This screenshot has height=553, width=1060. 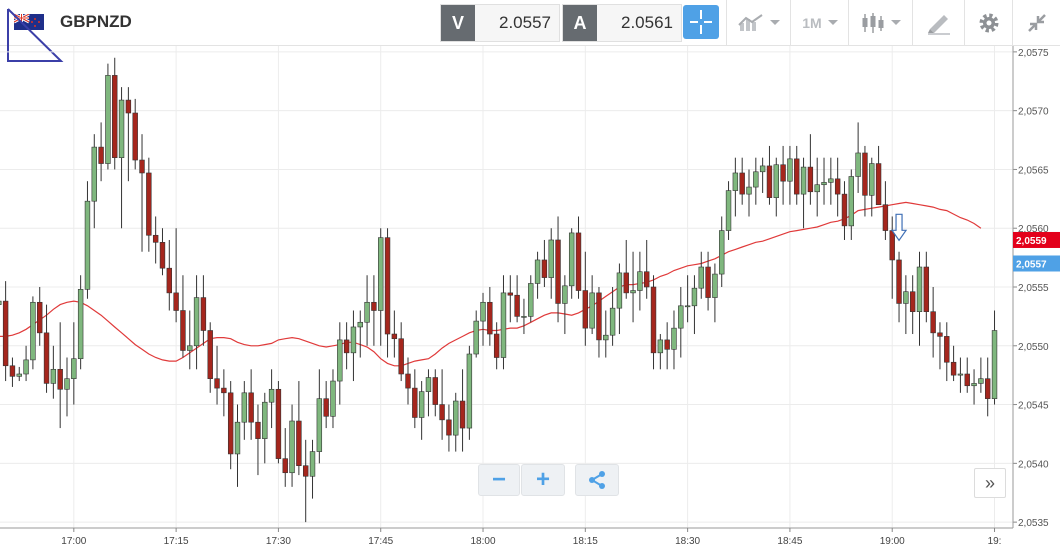 I want to click on gb-nz-flag-icon, so click(x=29, y=22).